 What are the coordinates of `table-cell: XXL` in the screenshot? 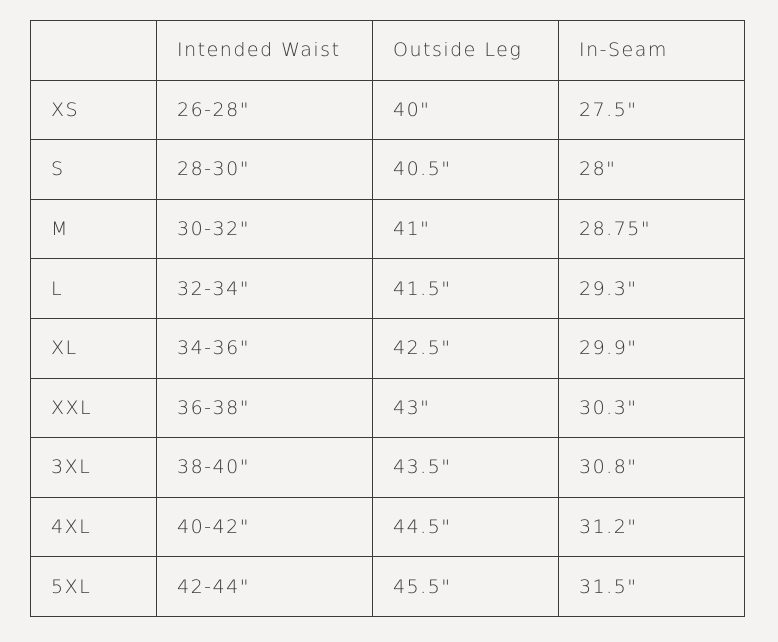 It's located at (93, 408).